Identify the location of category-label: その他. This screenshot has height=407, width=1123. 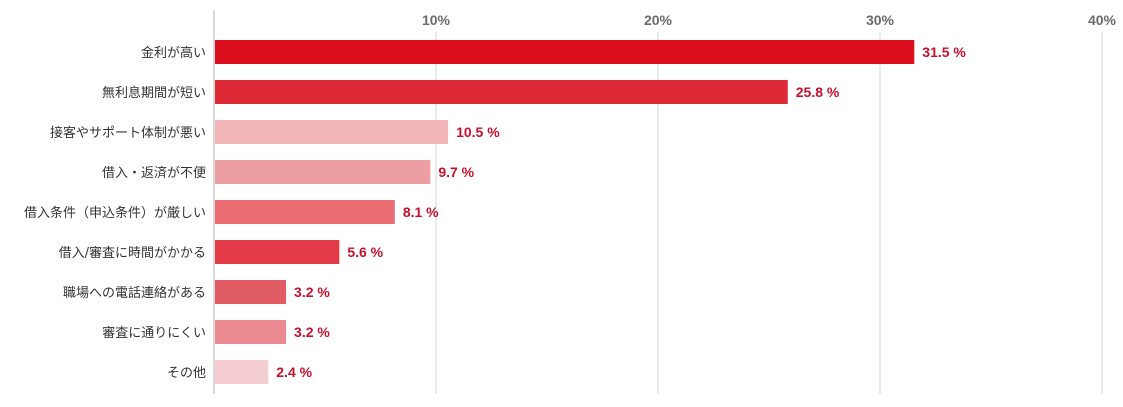
(186, 373).